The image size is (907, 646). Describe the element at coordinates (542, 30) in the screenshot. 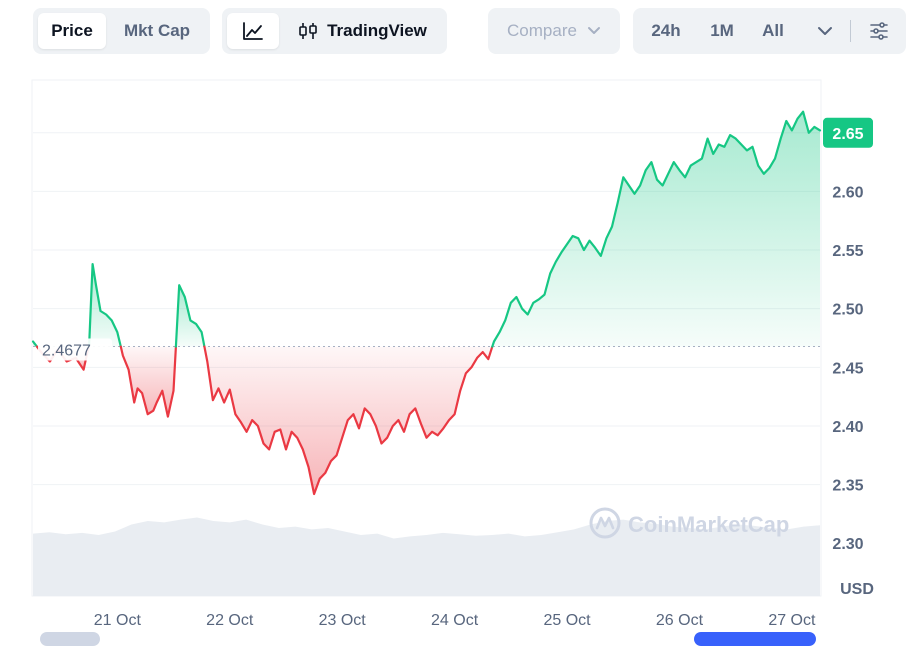

I see `compare-label: Compare` at that location.